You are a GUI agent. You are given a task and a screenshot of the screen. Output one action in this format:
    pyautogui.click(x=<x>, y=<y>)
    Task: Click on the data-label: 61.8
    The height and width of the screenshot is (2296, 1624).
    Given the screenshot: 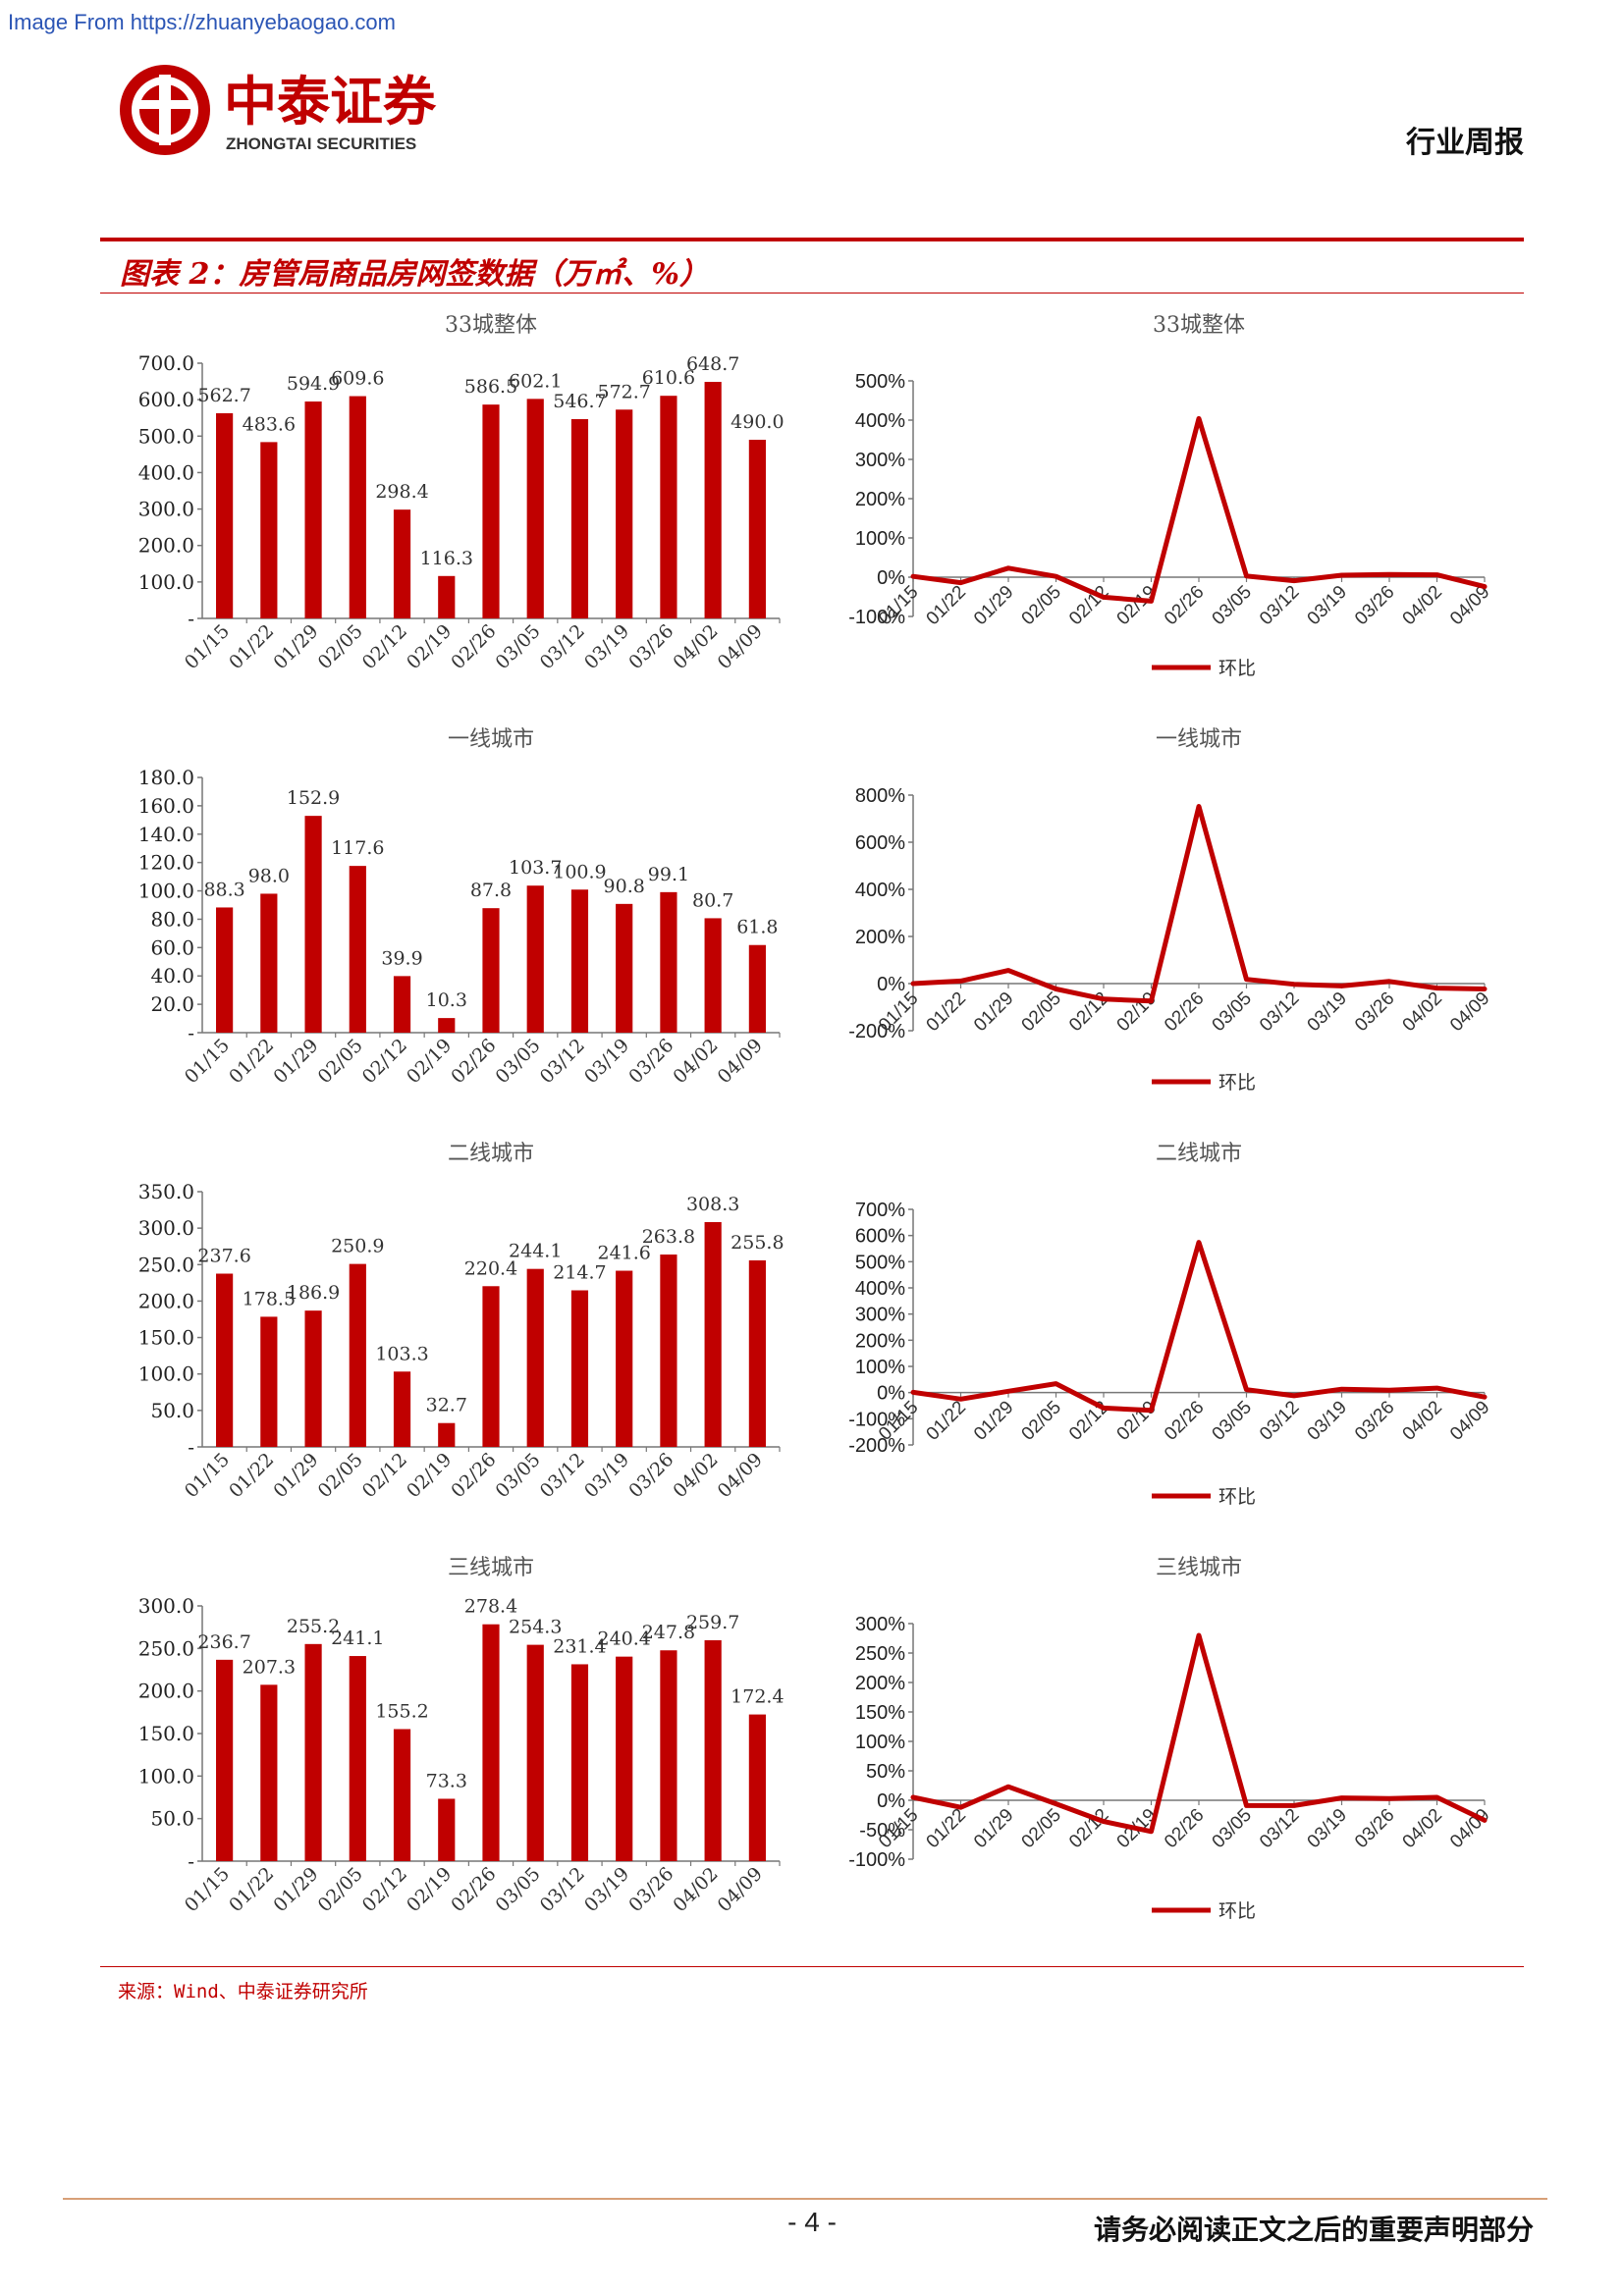 What is the action you would take?
    pyautogui.click(x=757, y=927)
    